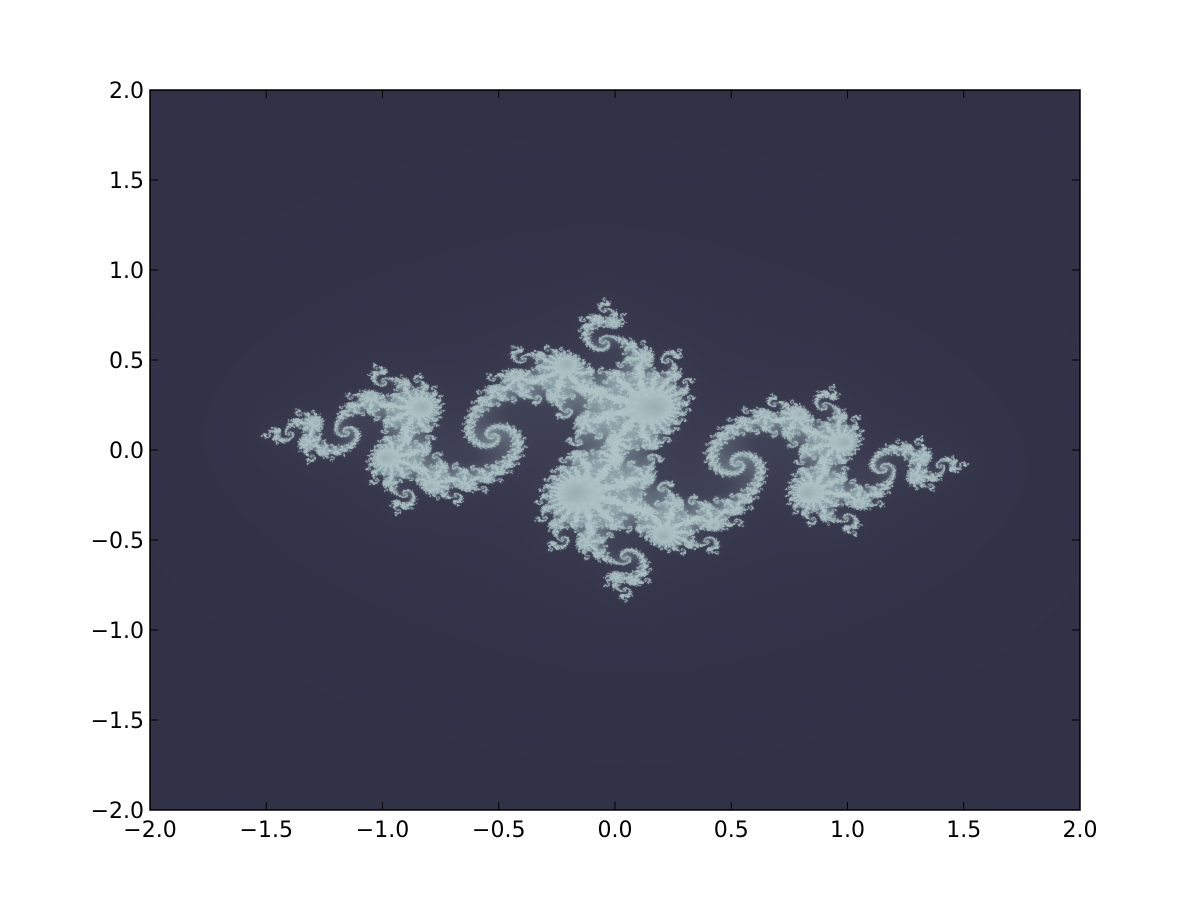 The image size is (1200, 900). Describe the element at coordinates (731, 830) in the screenshot. I see `x-tick-label: 0.5` at that location.